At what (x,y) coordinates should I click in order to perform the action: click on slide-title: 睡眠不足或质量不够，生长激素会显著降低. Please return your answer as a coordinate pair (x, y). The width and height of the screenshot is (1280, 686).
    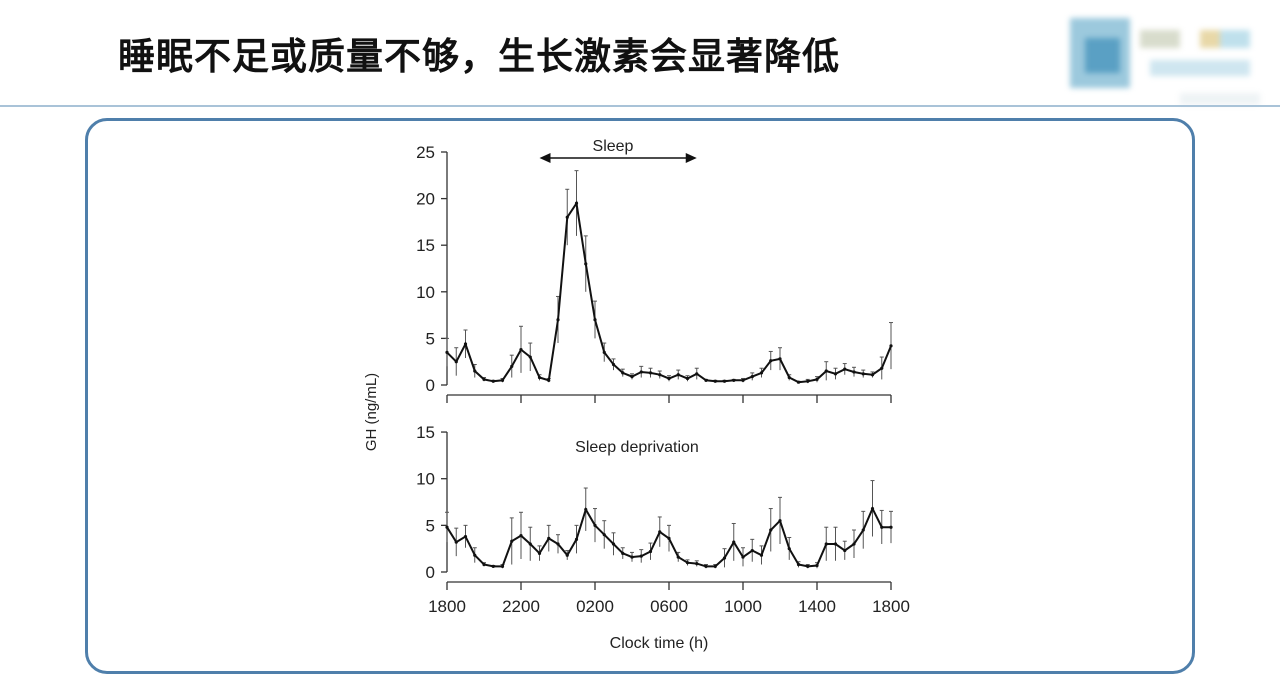
    Looking at the image, I should click on (479, 56).